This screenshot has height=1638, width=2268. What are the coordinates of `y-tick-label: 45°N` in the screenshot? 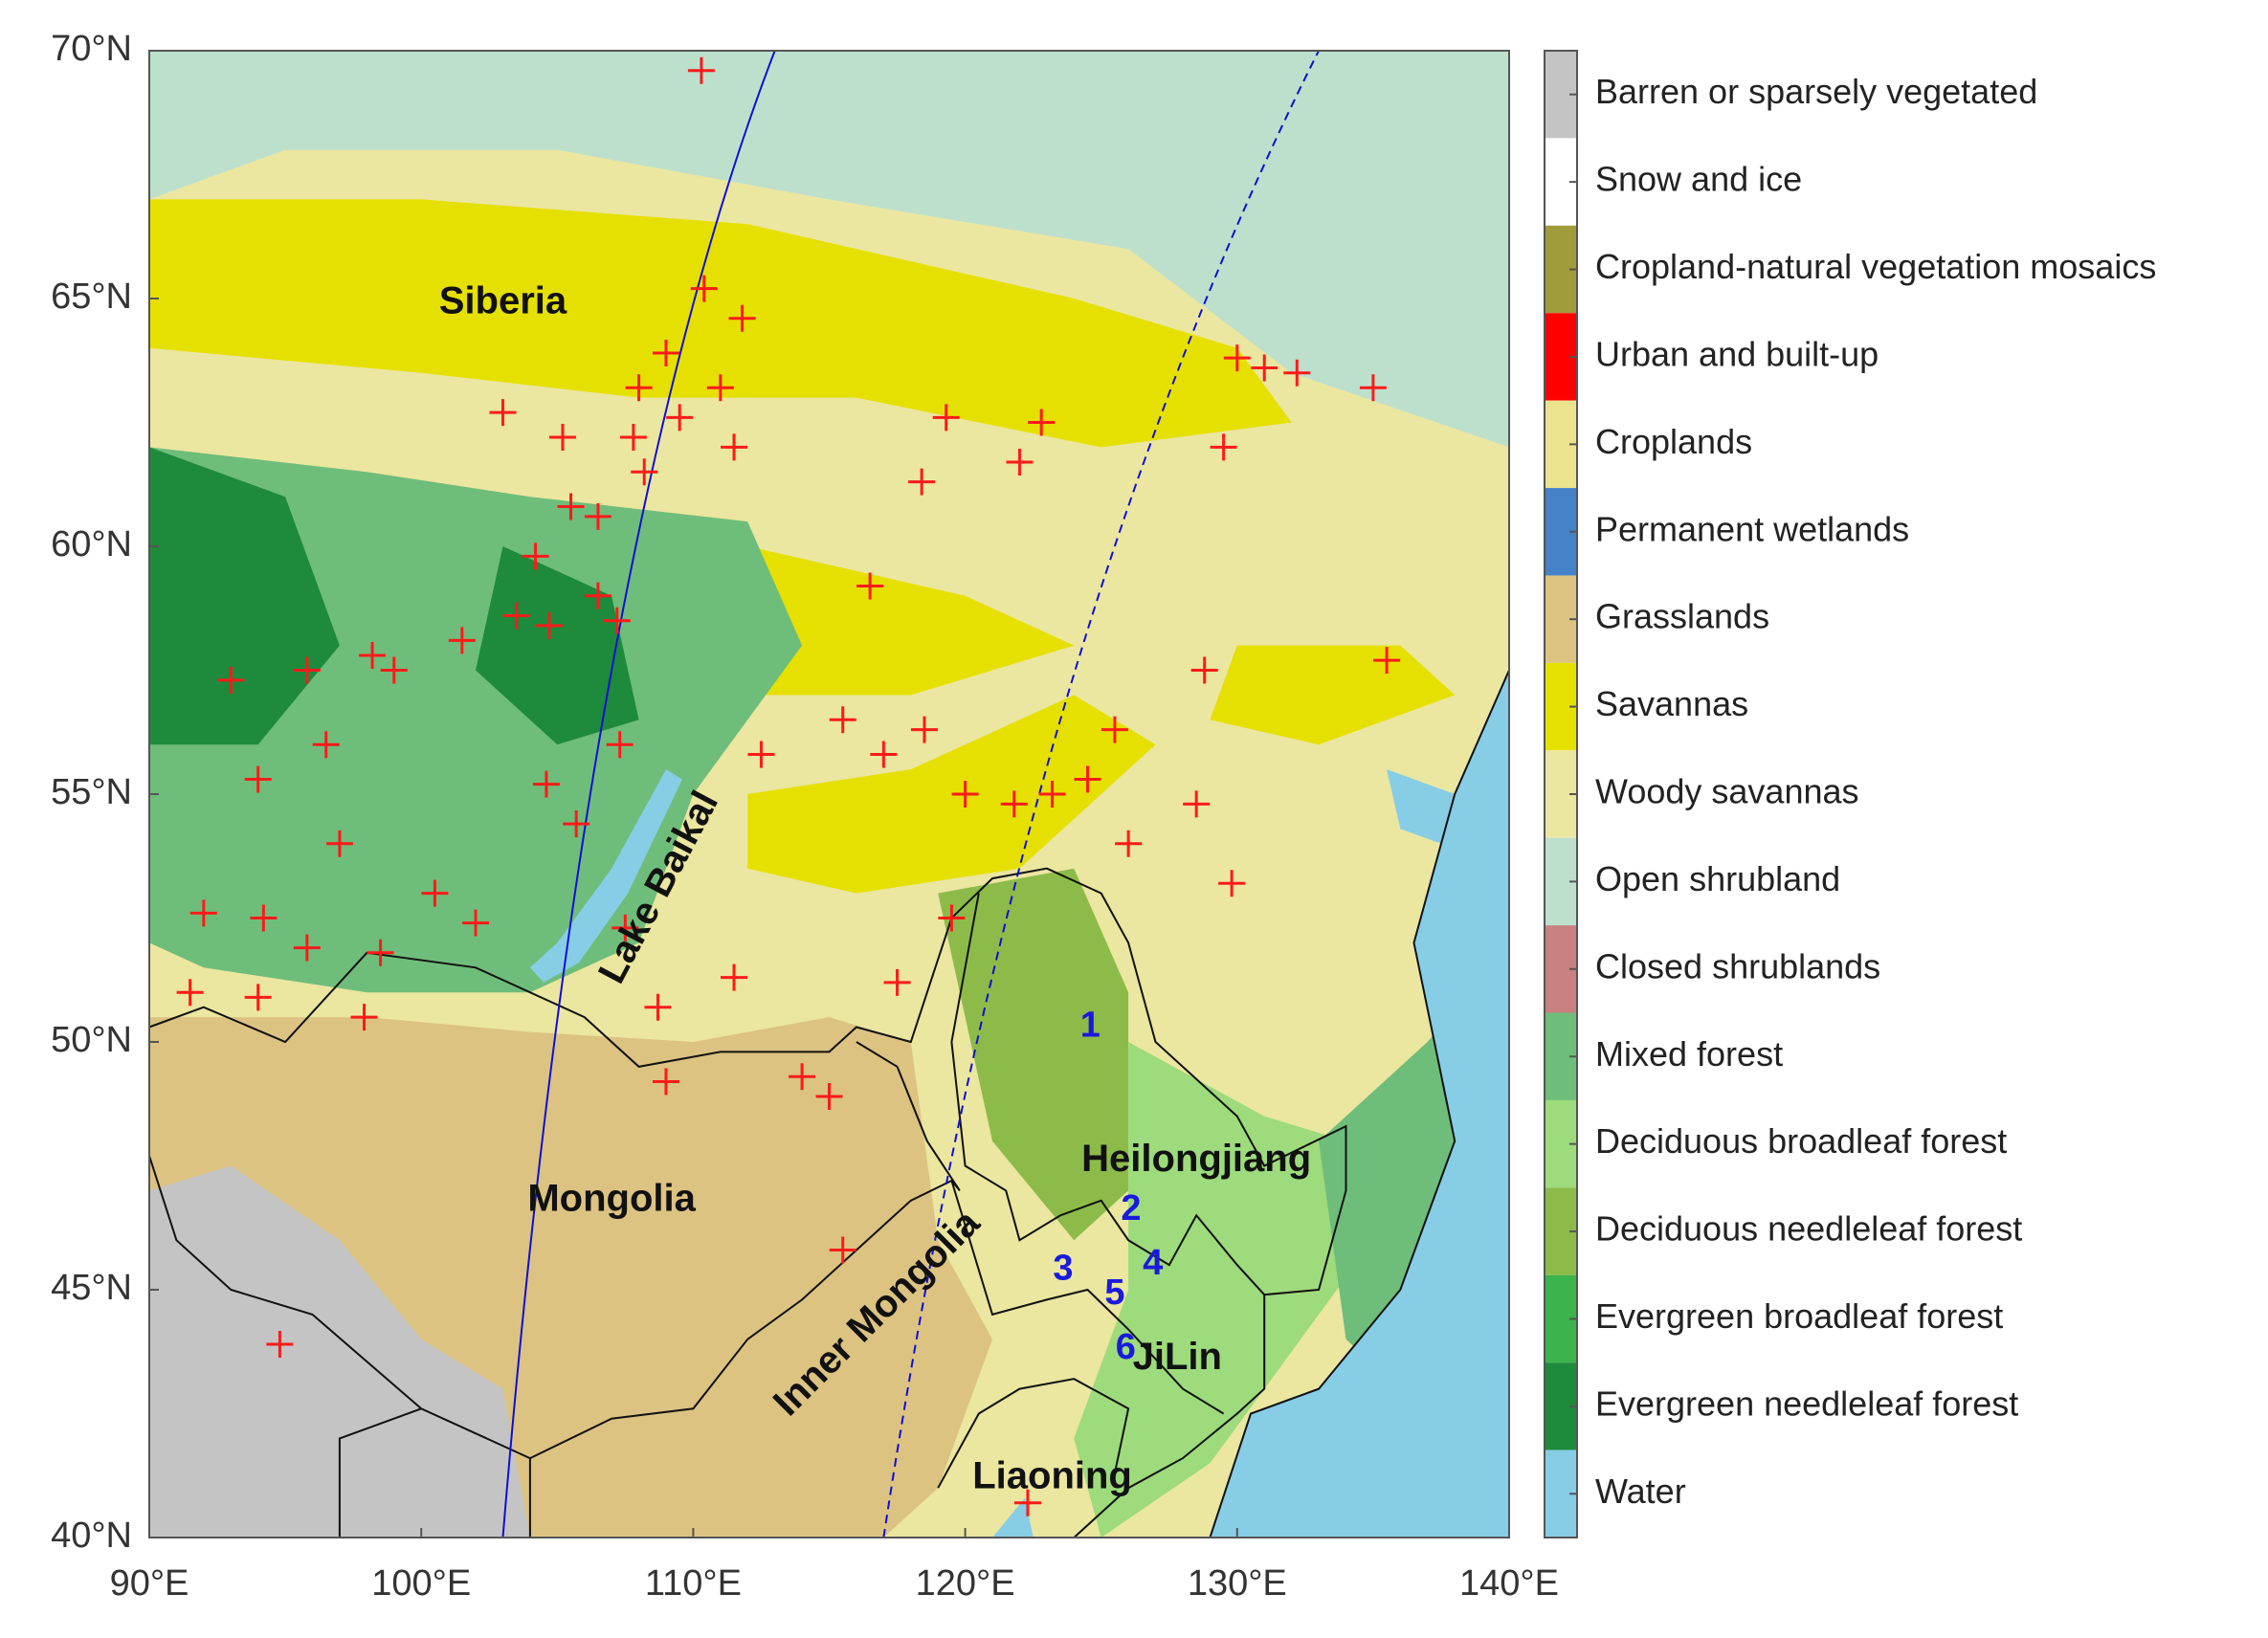 It's located at (91, 1288).